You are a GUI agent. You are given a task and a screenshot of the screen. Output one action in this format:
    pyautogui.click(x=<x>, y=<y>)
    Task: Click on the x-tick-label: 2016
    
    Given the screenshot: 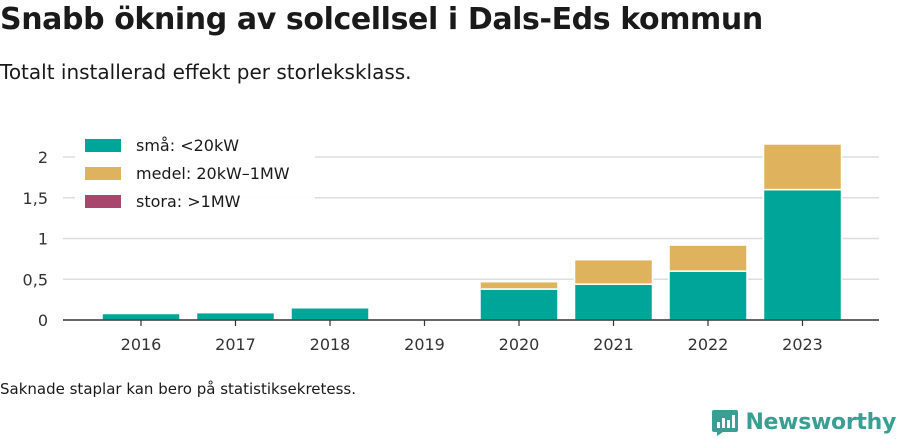 What is the action you would take?
    pyautogui.click(x=141, y=344)
    